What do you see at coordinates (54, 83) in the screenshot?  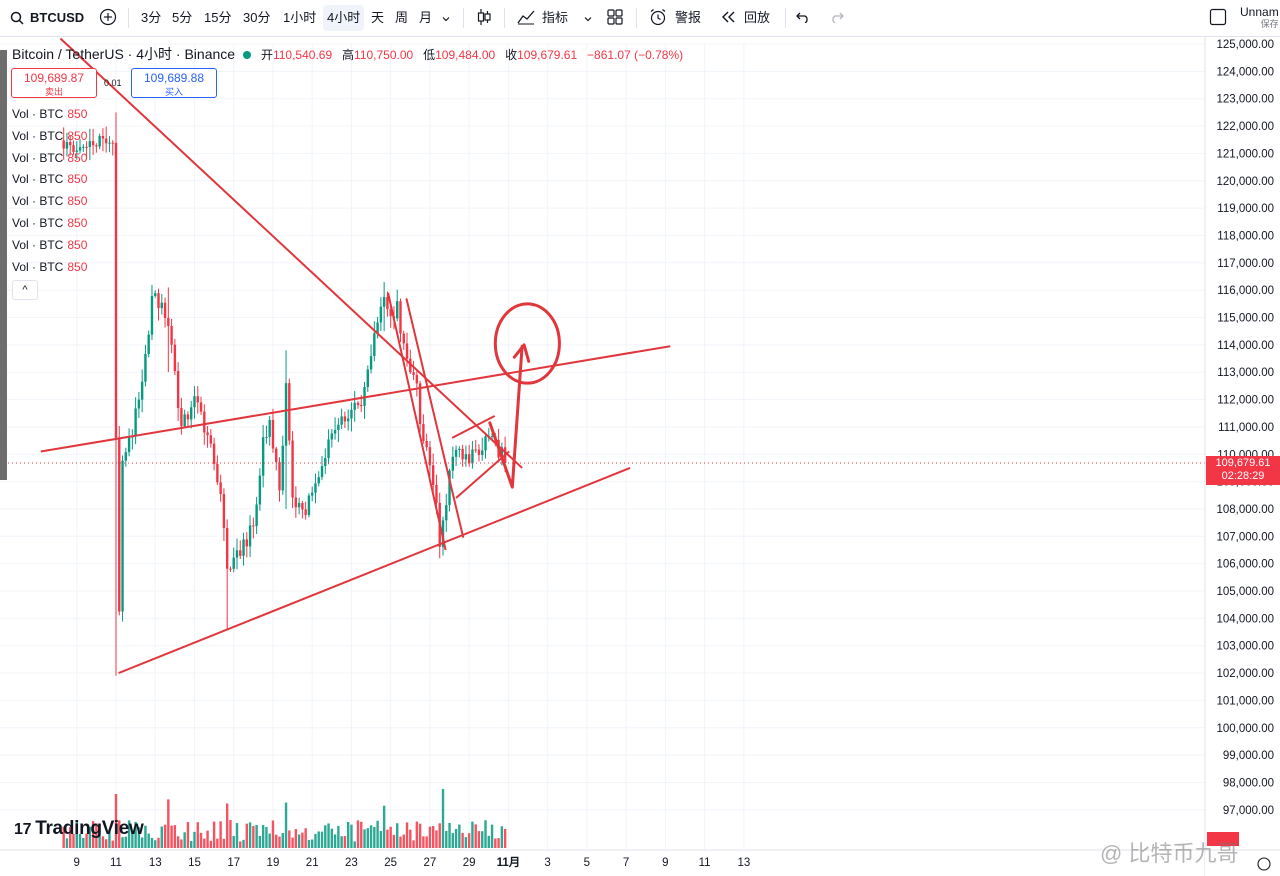 I see `sell-button: 109,689.87 卖出` at bounding box center [54, 83].